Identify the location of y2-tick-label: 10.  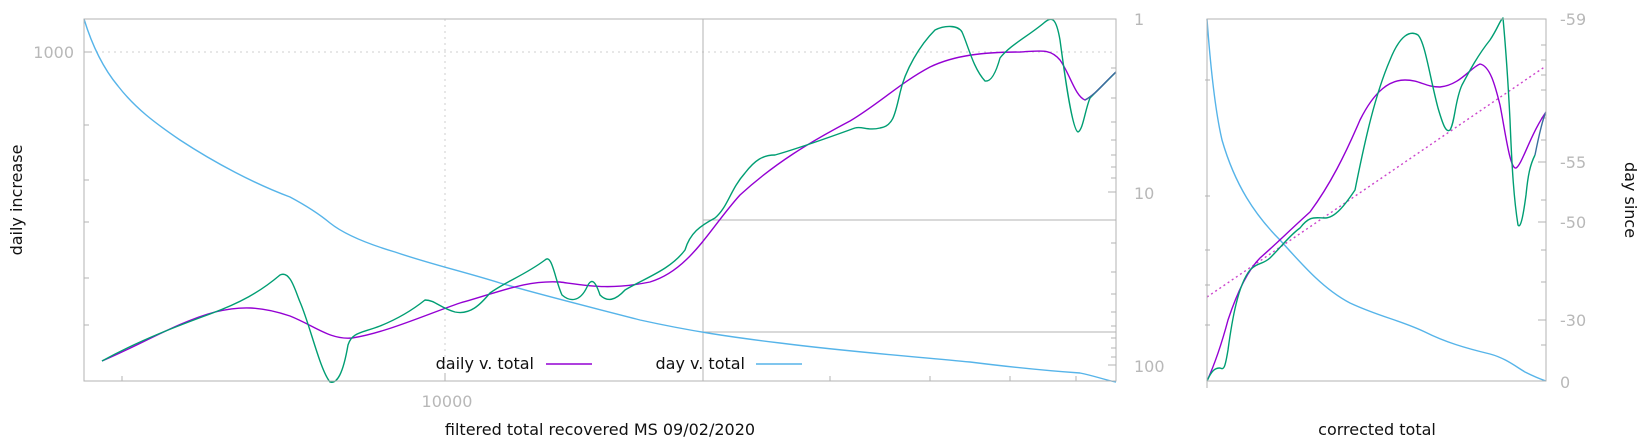
(1144, 193).